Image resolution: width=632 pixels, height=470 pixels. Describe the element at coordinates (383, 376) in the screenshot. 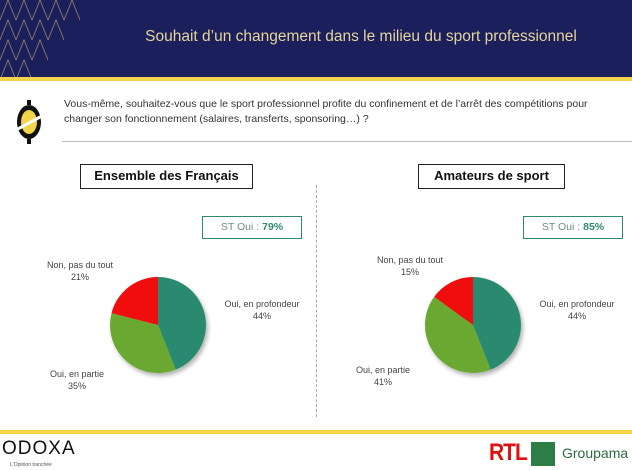

I see `label-partie-sport-fans: Oui, en partie 41%` at that location.